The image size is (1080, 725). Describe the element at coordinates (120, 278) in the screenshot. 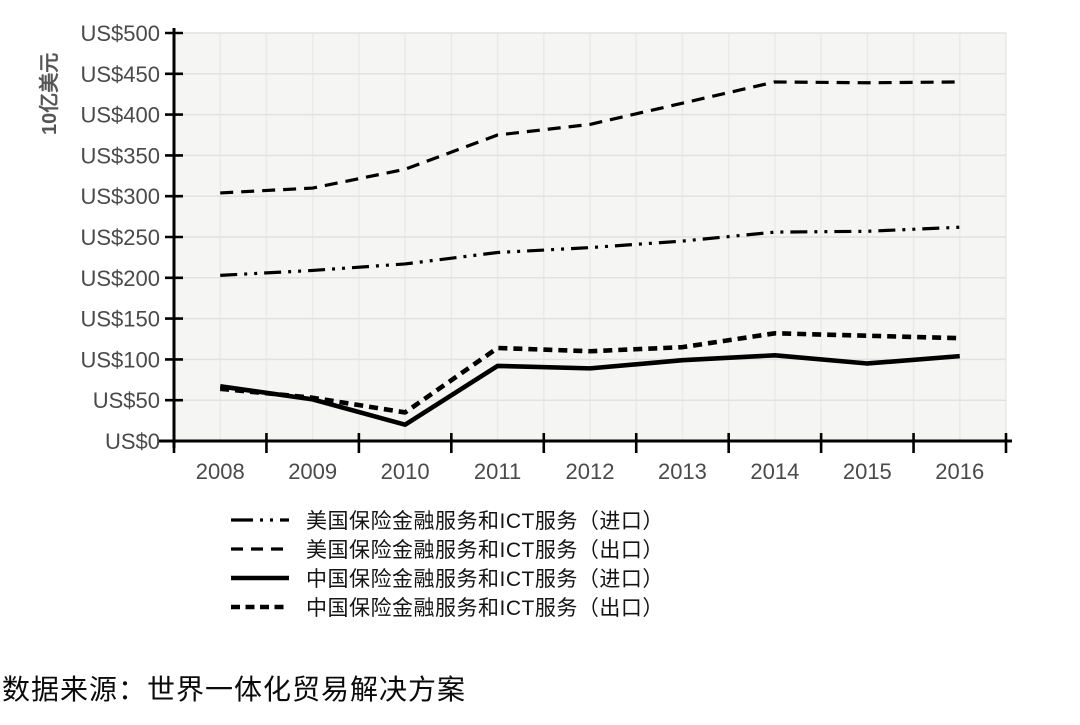

I see `y-tick-label: US$200` at that location.